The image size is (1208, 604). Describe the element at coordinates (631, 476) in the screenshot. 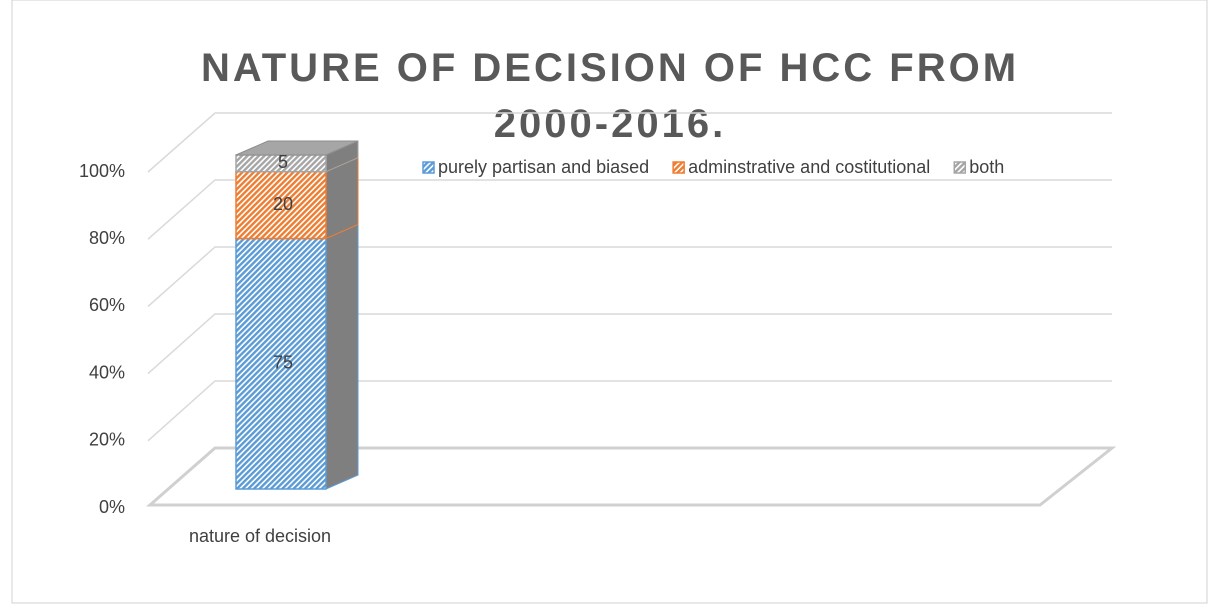

I see `floor` at that location.